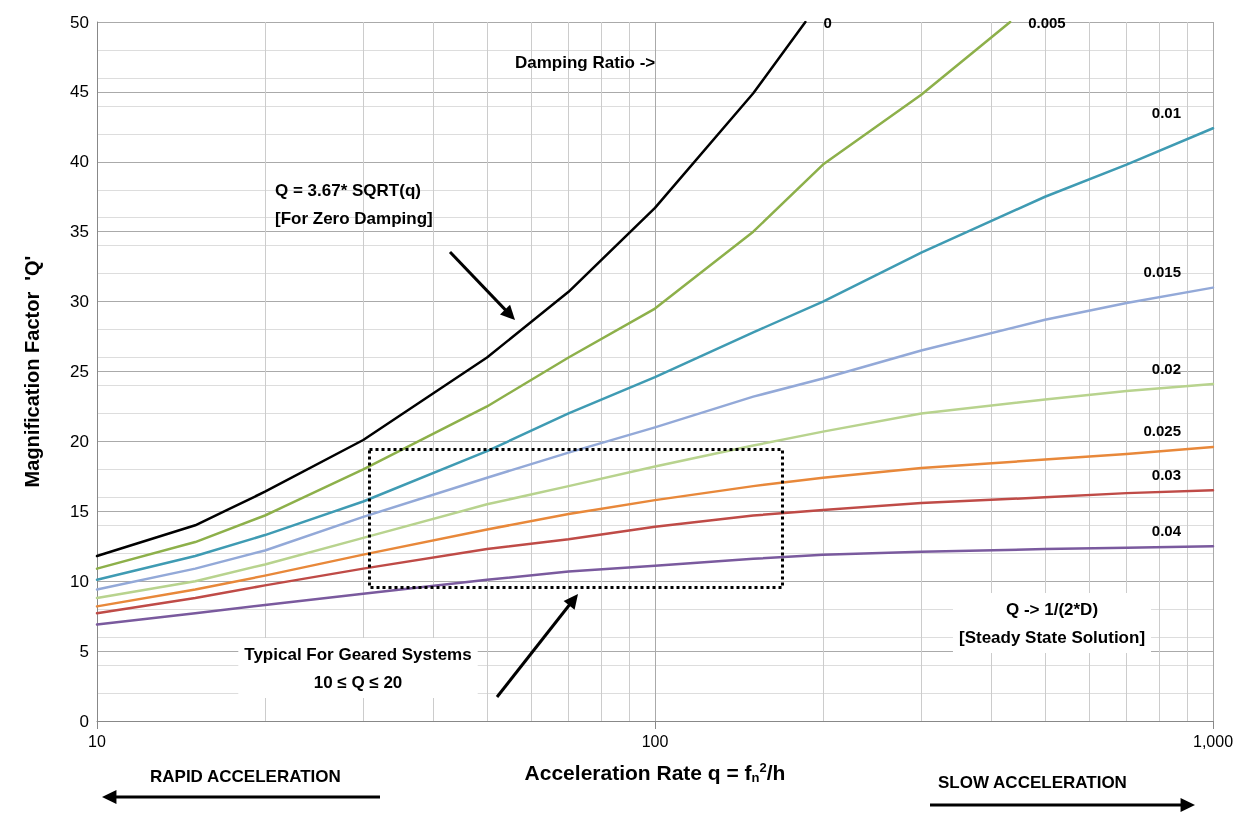 The width and height of the screenshot is (1248, 813). What do you see at coordinates (79, 511) in the screenshot?
I see `y-tick-label: 15` at bounding box center [79, 511].